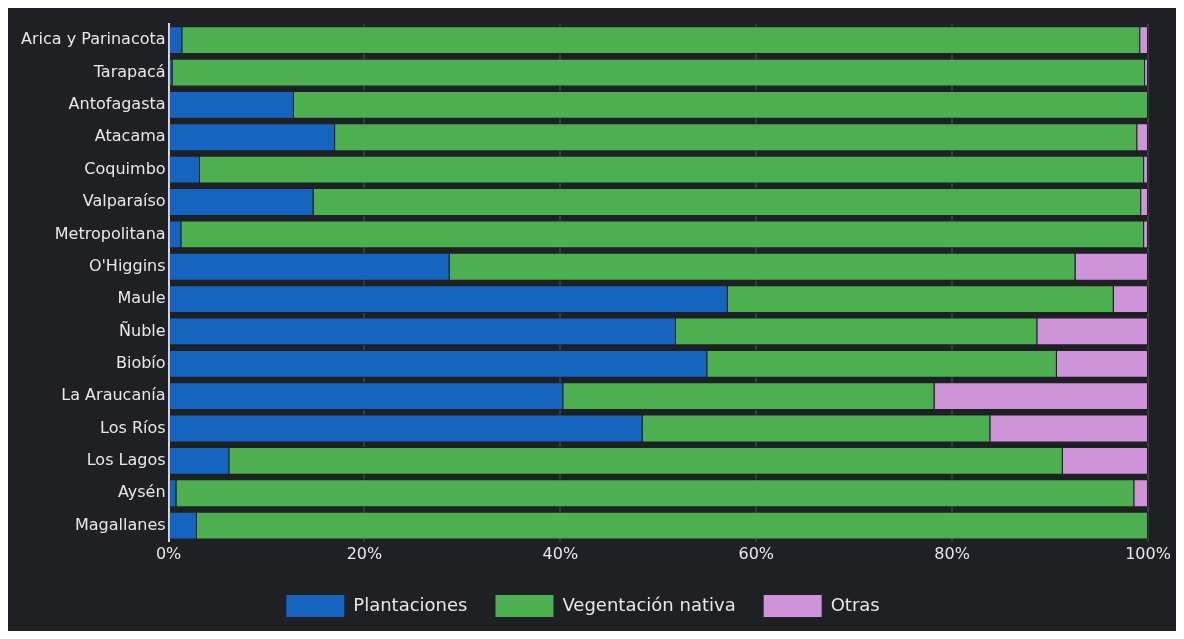 The height and width of the screenshot is (639, 1184). I want to click on x-tick-label: 100%, so click(1148, 553).